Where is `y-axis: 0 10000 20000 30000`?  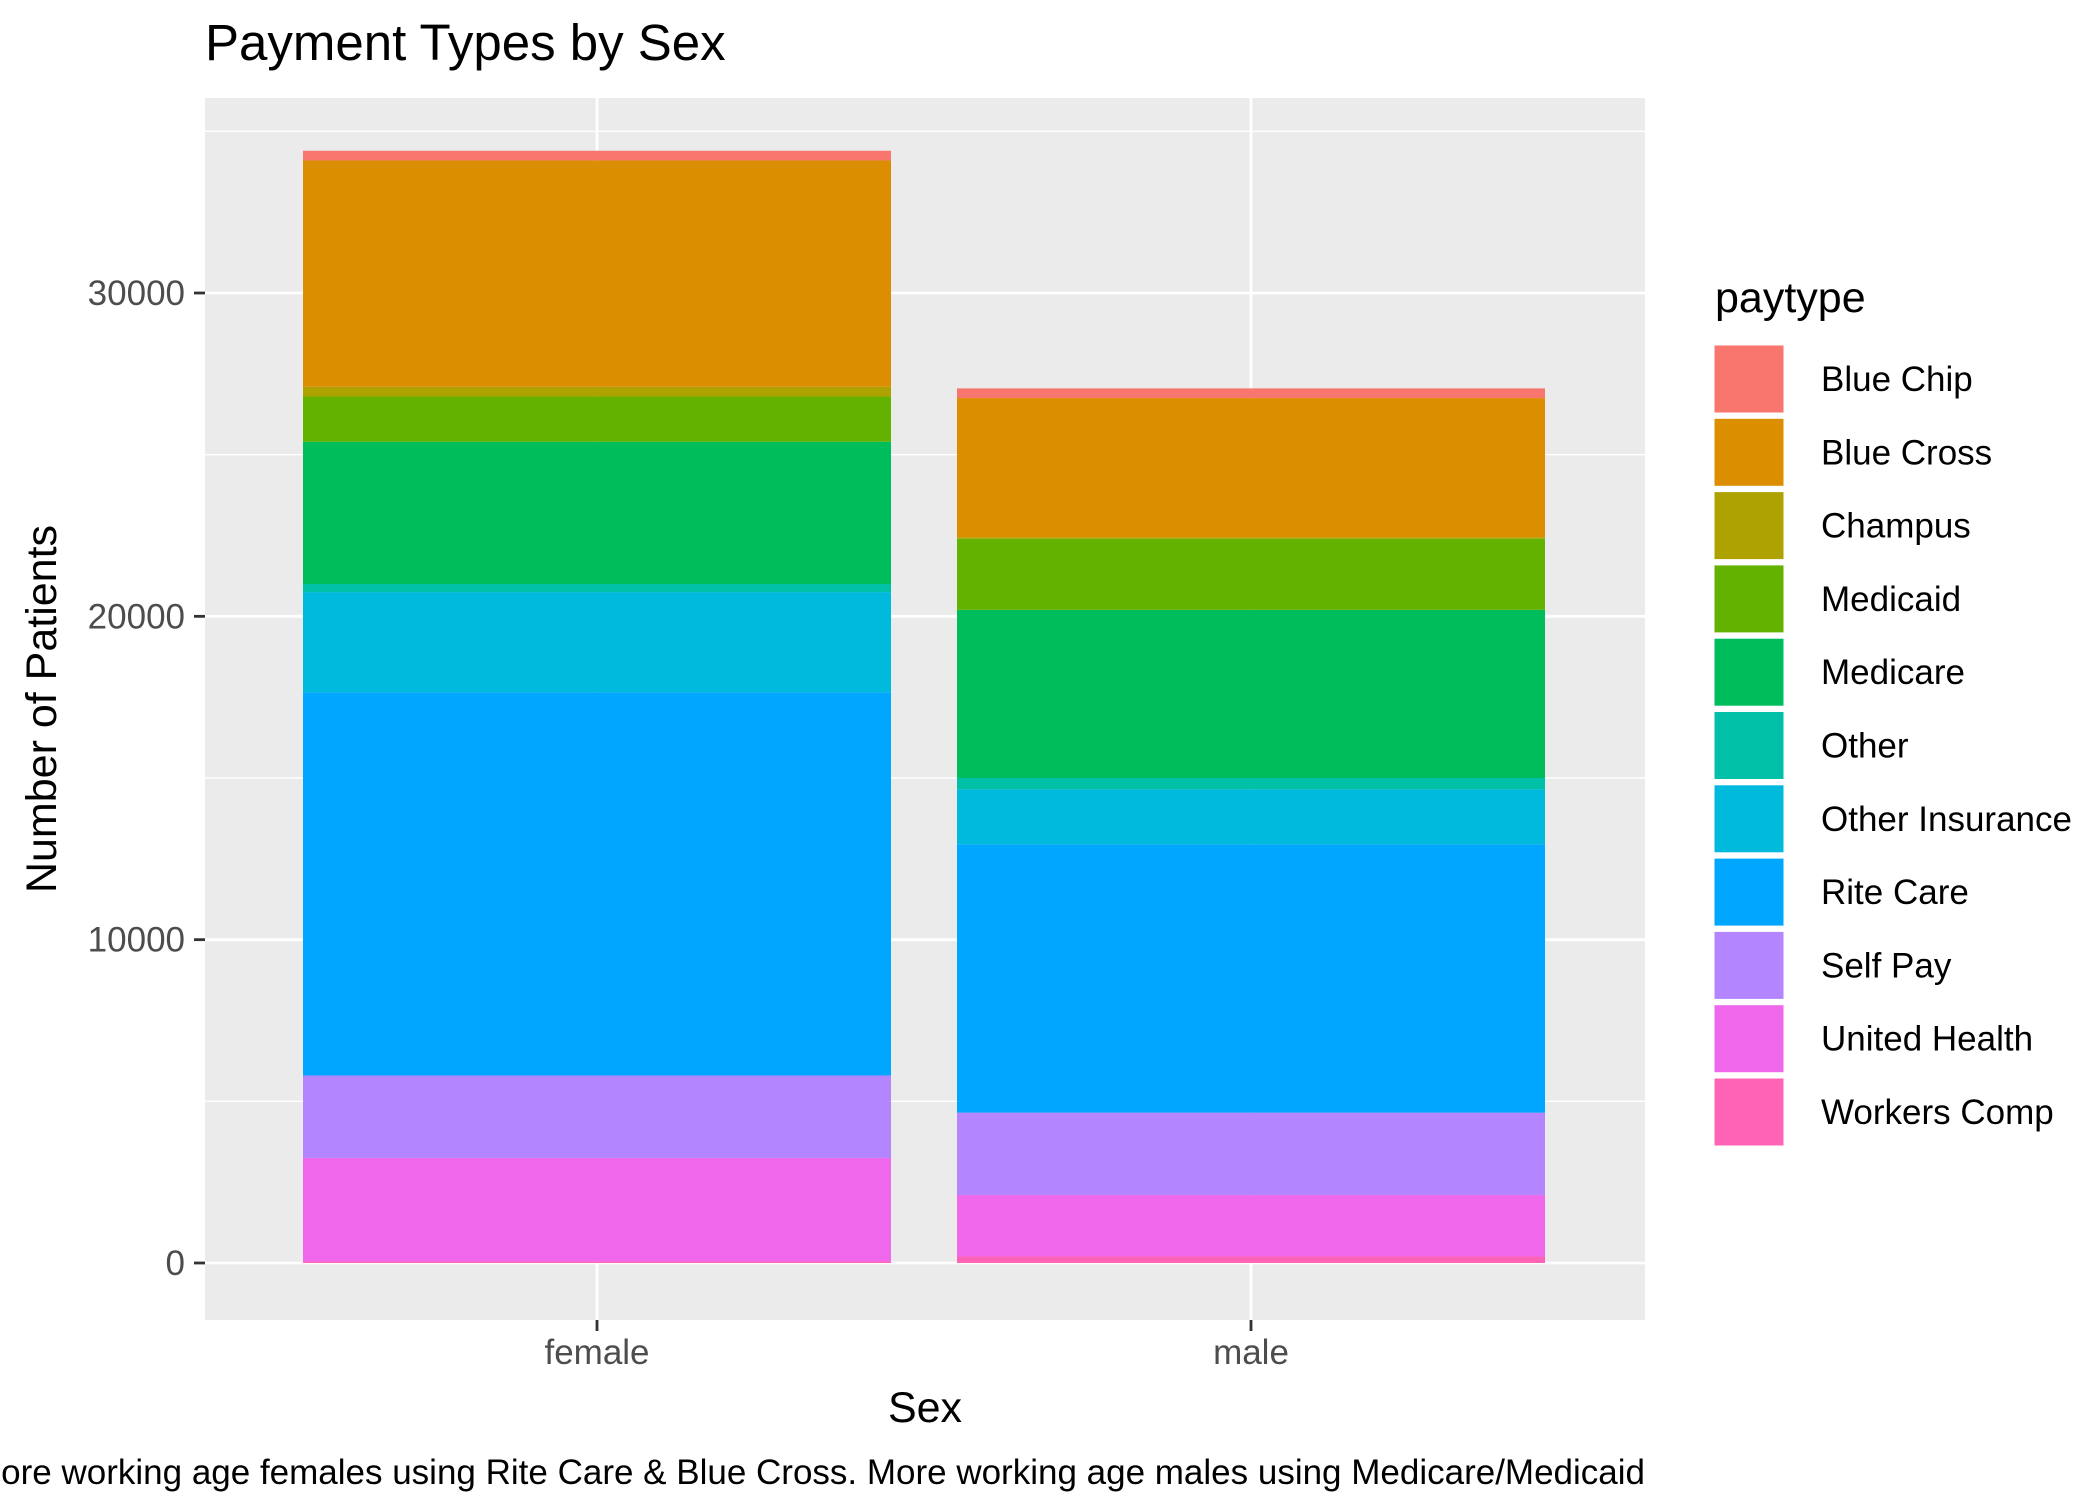
y-axis: 0 10000 20000 30000 is located at coordinates (146, 778).